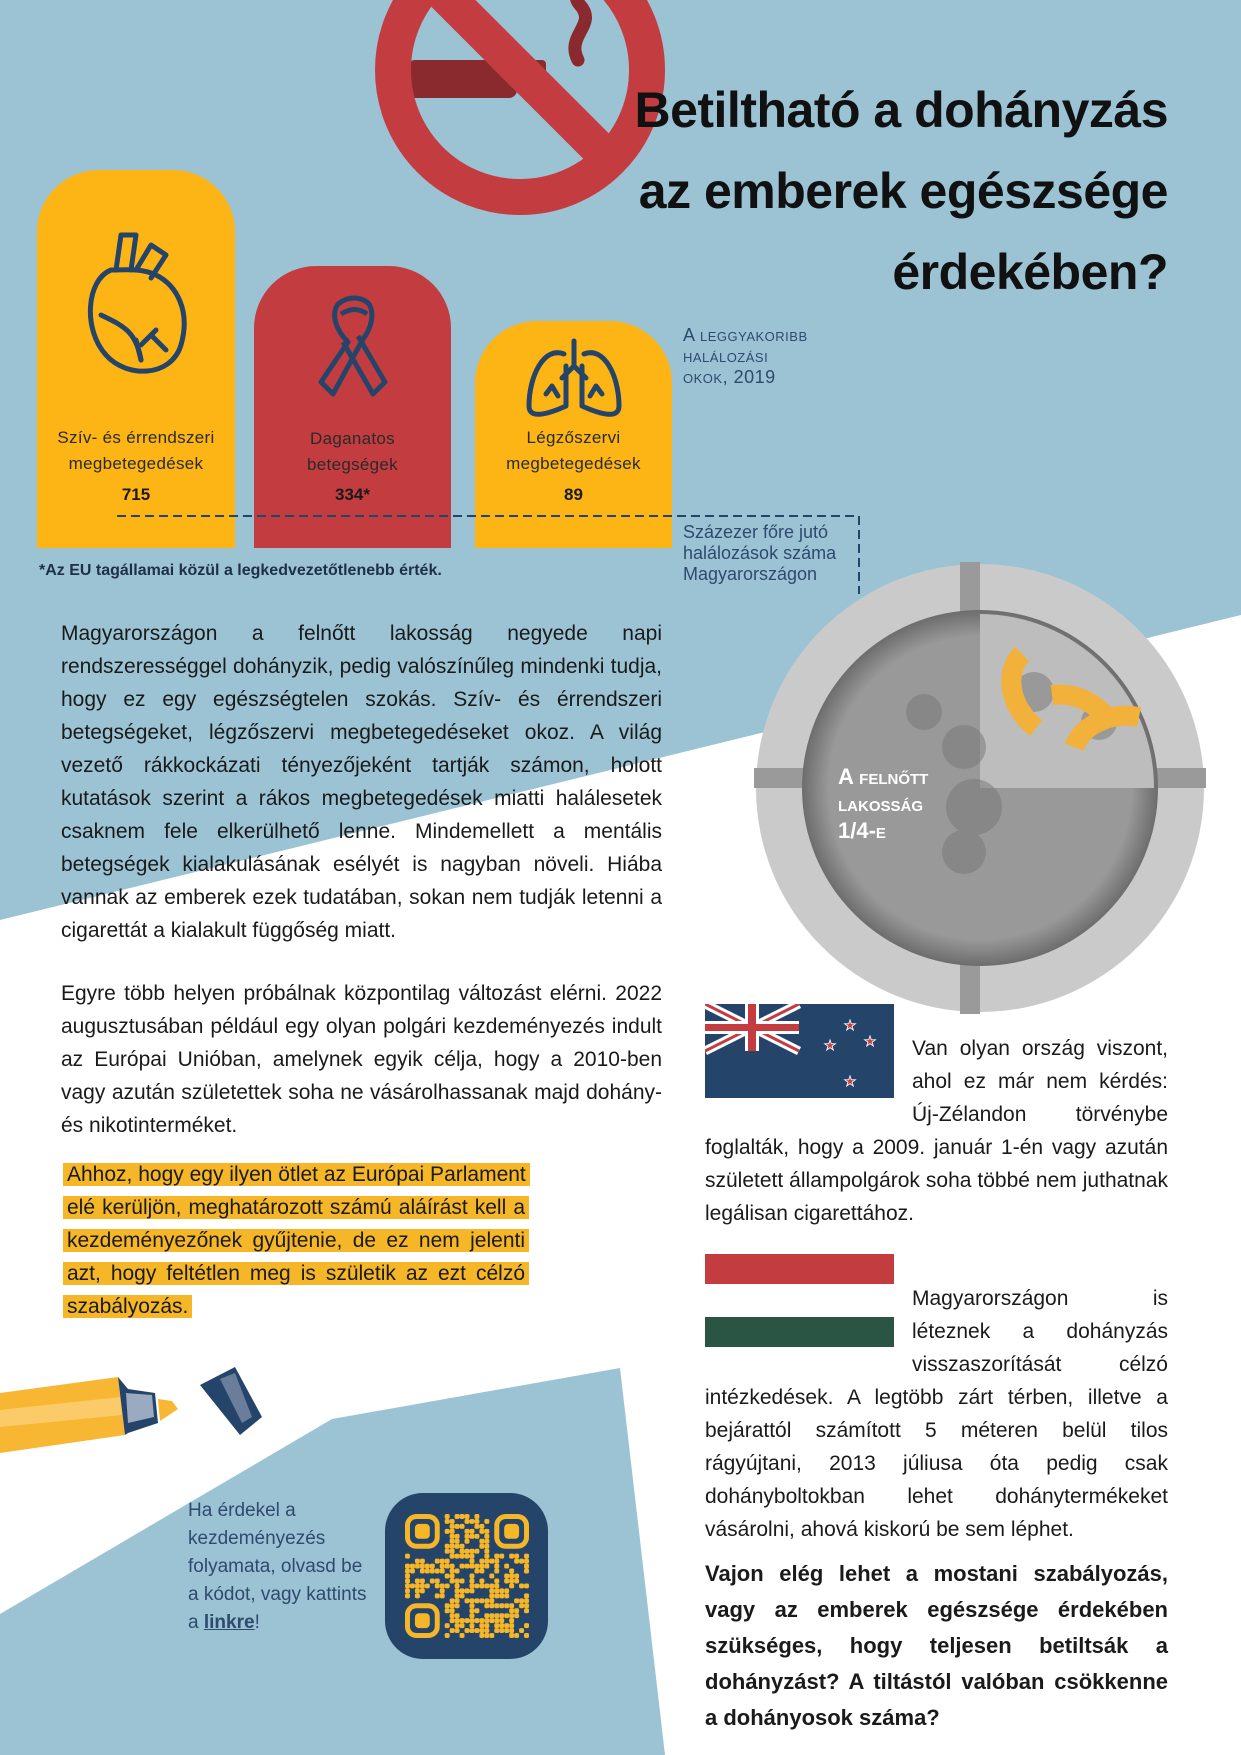 Image resolution: width=1241 pixels, height=1755 pixels. Describe the element at coordinates (137, 303) in the screenshot. I see `heart-icon` at that location.